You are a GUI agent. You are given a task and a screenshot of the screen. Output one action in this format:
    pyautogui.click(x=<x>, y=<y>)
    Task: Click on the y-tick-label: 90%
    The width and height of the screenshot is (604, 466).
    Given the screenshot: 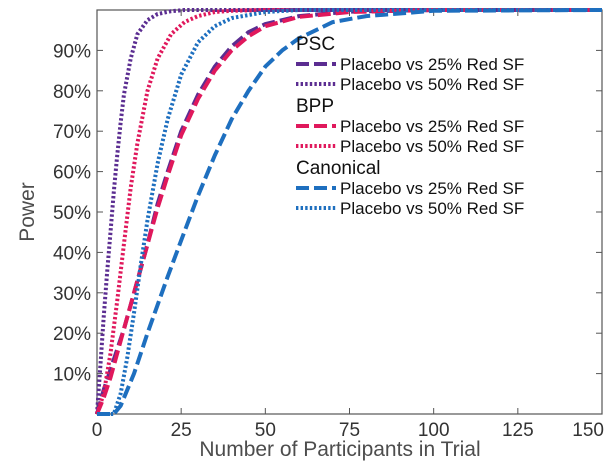 What is the action you would take?
    pyautogui.click(x=72, y=51)
    